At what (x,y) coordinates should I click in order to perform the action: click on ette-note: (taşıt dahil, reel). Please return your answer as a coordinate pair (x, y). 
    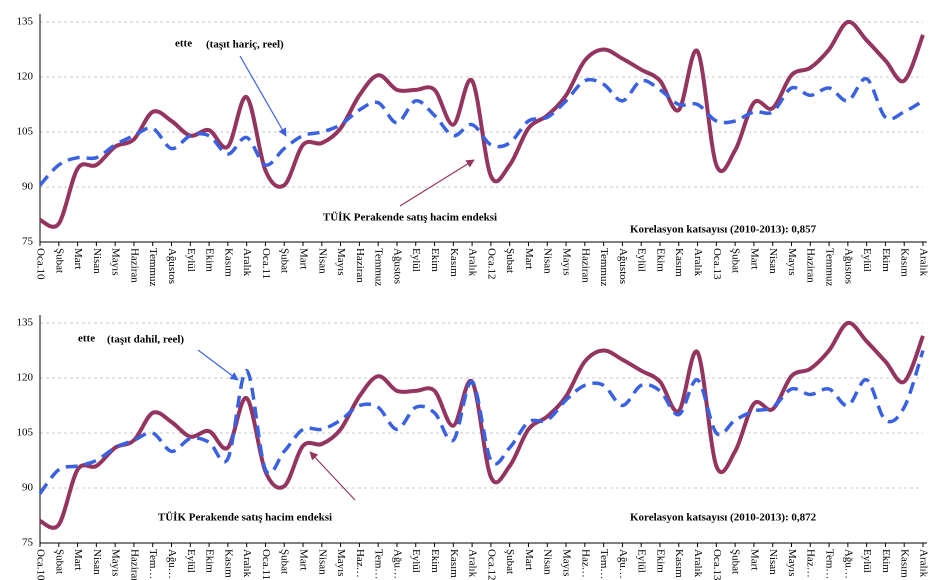
    Looking at the image, I should click on (145, 340).